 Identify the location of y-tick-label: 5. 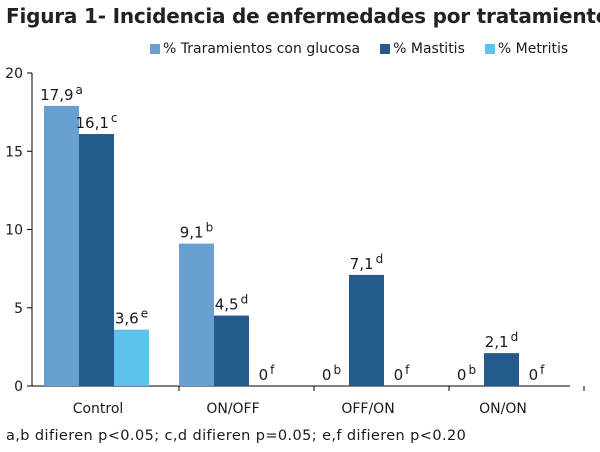
(18, 309).